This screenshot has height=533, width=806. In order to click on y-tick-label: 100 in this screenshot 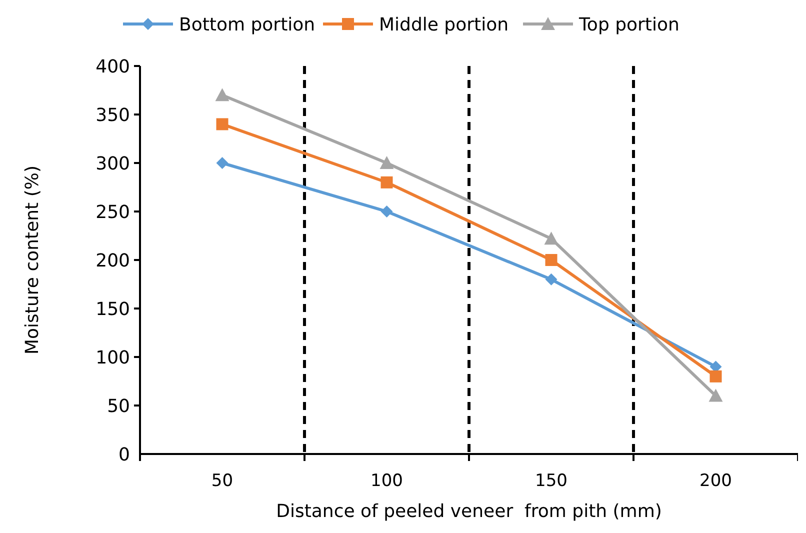, I will do `click(113, 357)`.